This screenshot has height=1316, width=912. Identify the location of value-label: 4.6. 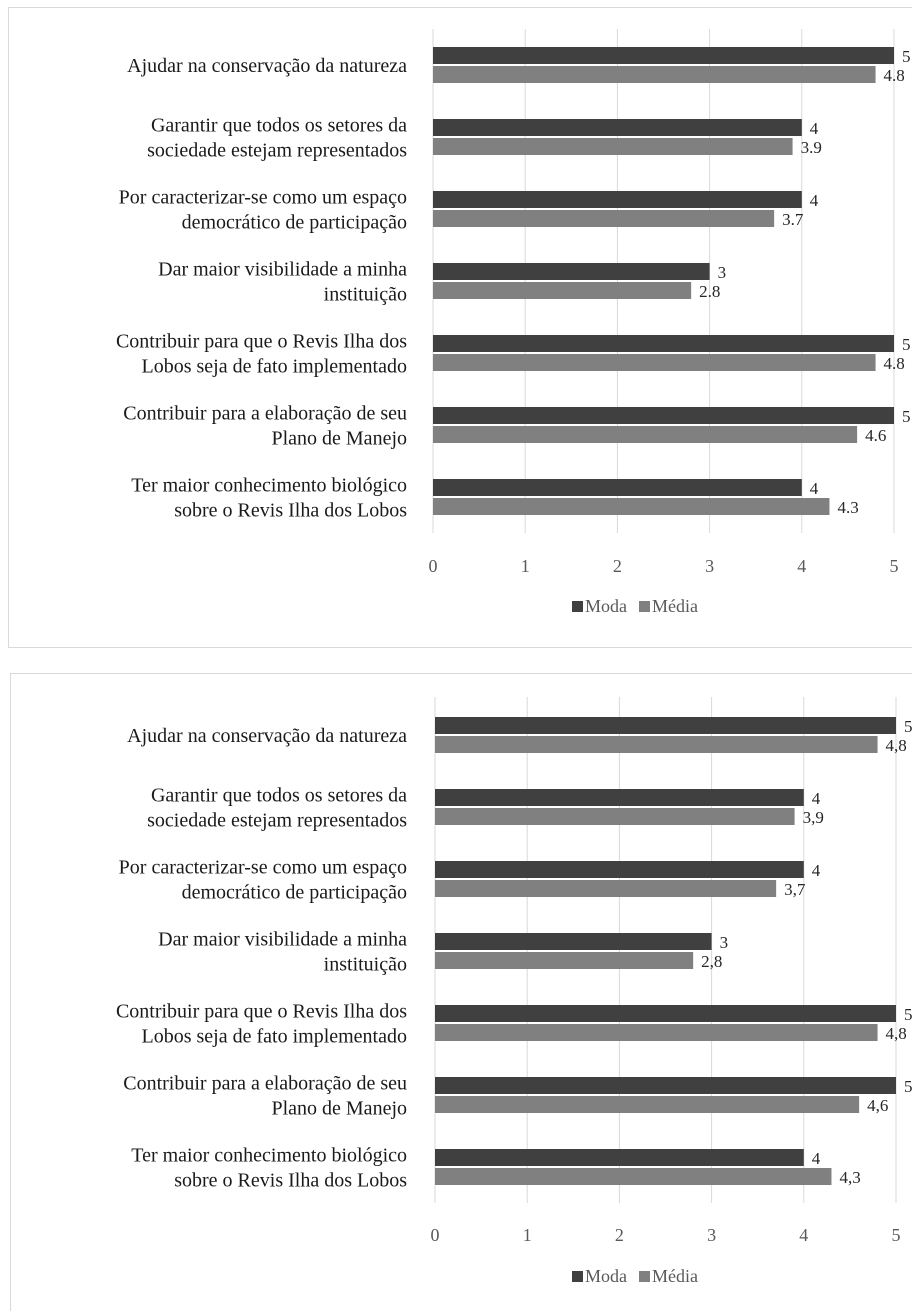
(875, 435).